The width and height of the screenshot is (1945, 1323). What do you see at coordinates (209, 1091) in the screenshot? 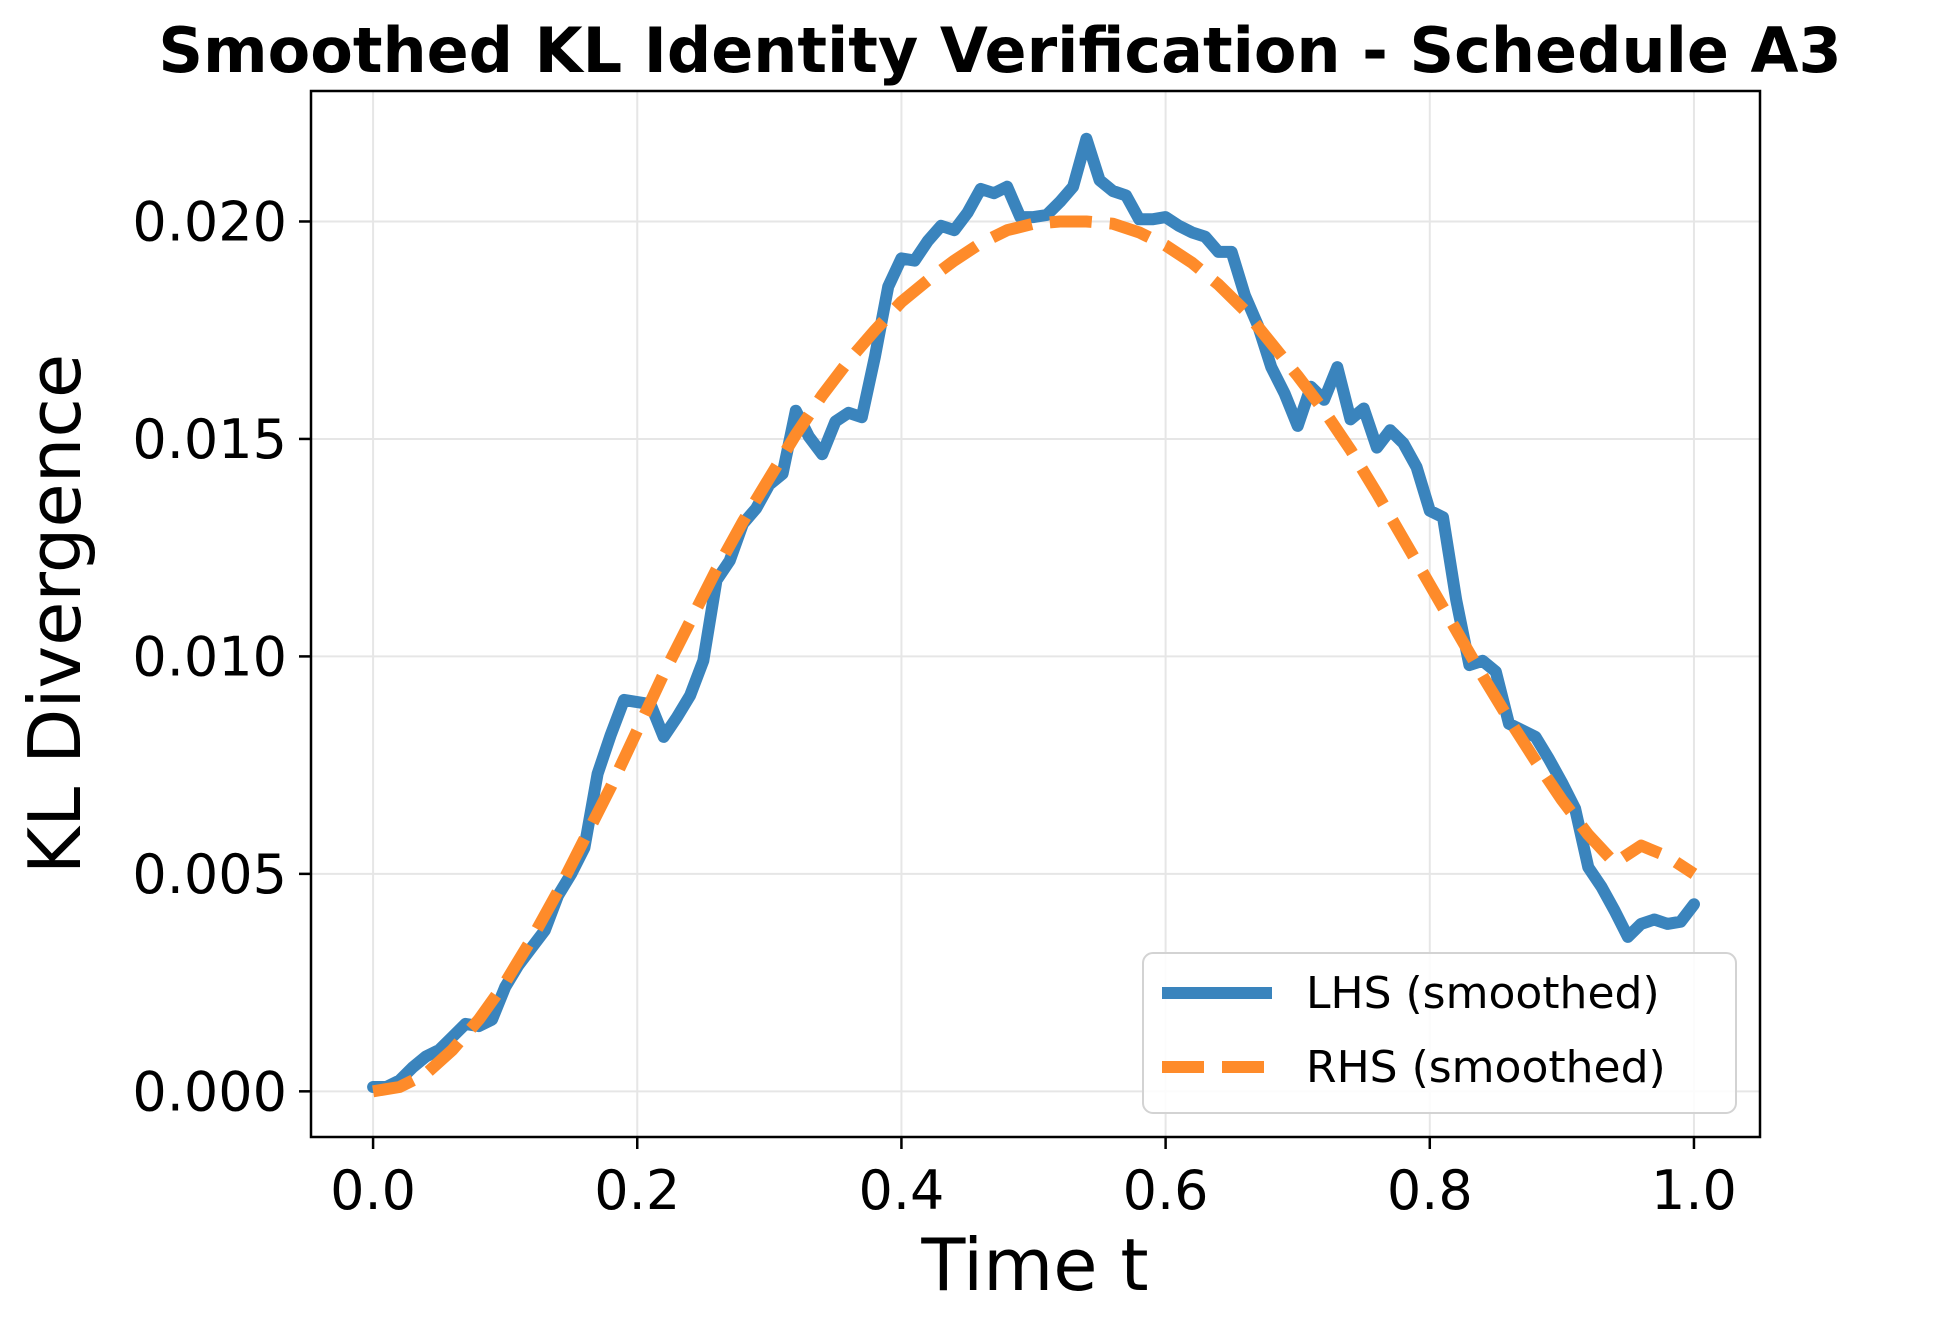
I see `y-tick-label: 0.000` at bounding box center [209, 1091].